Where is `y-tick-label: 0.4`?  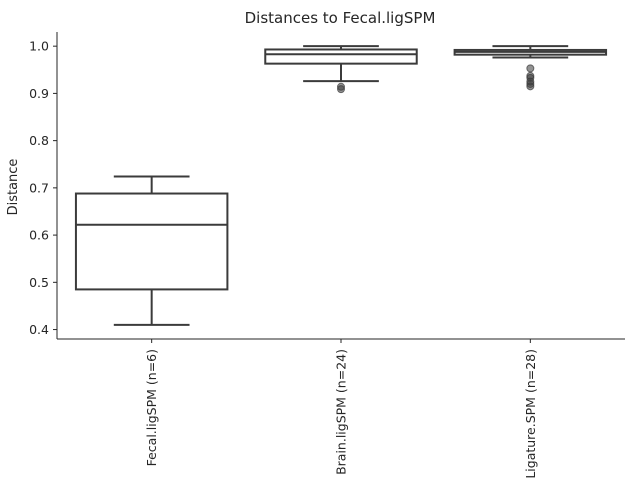 y-tick-label: 0.4 is located at coordinates (39, 329).